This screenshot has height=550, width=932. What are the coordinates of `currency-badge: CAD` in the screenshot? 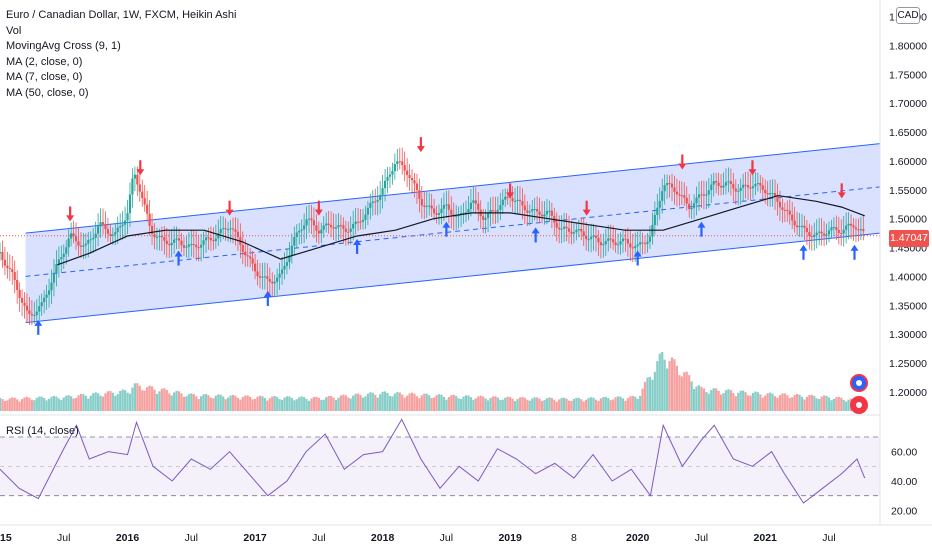 It's located at (908, 15).